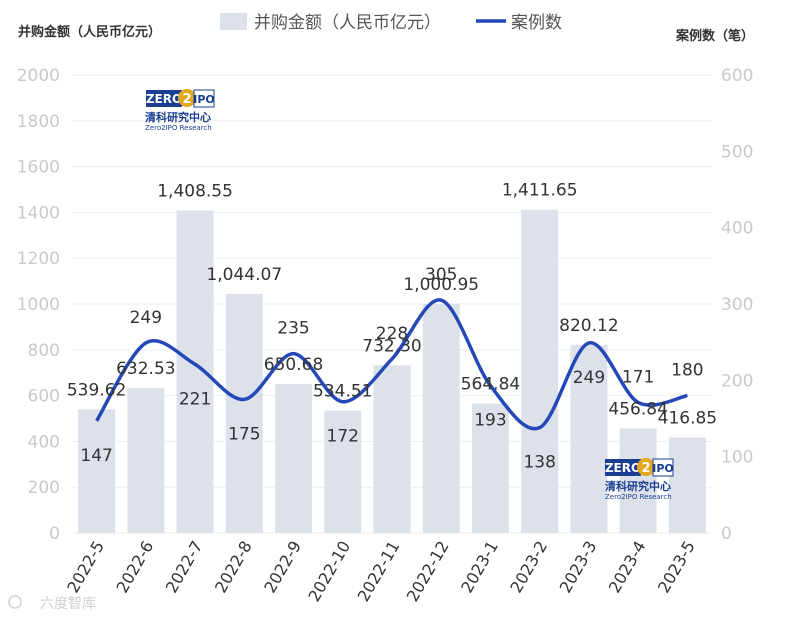 This screenshot has height=618, width=797. What do you see at coordinates (578, 567) in the screenshot?
I see `category-label: 2023-3` at bounding box center [578, 567].